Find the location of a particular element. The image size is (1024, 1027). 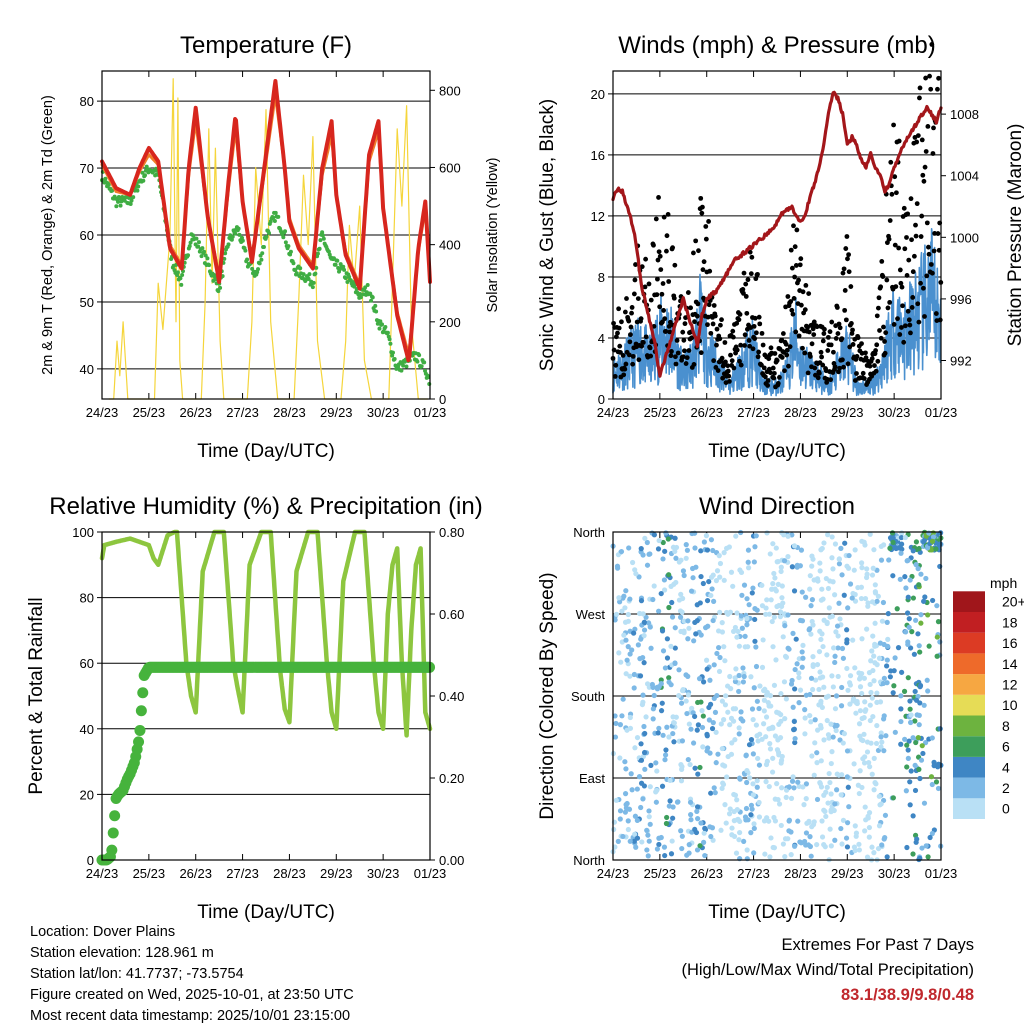

humidity-ytick-label: 40 is located at coordinates (87, 729).